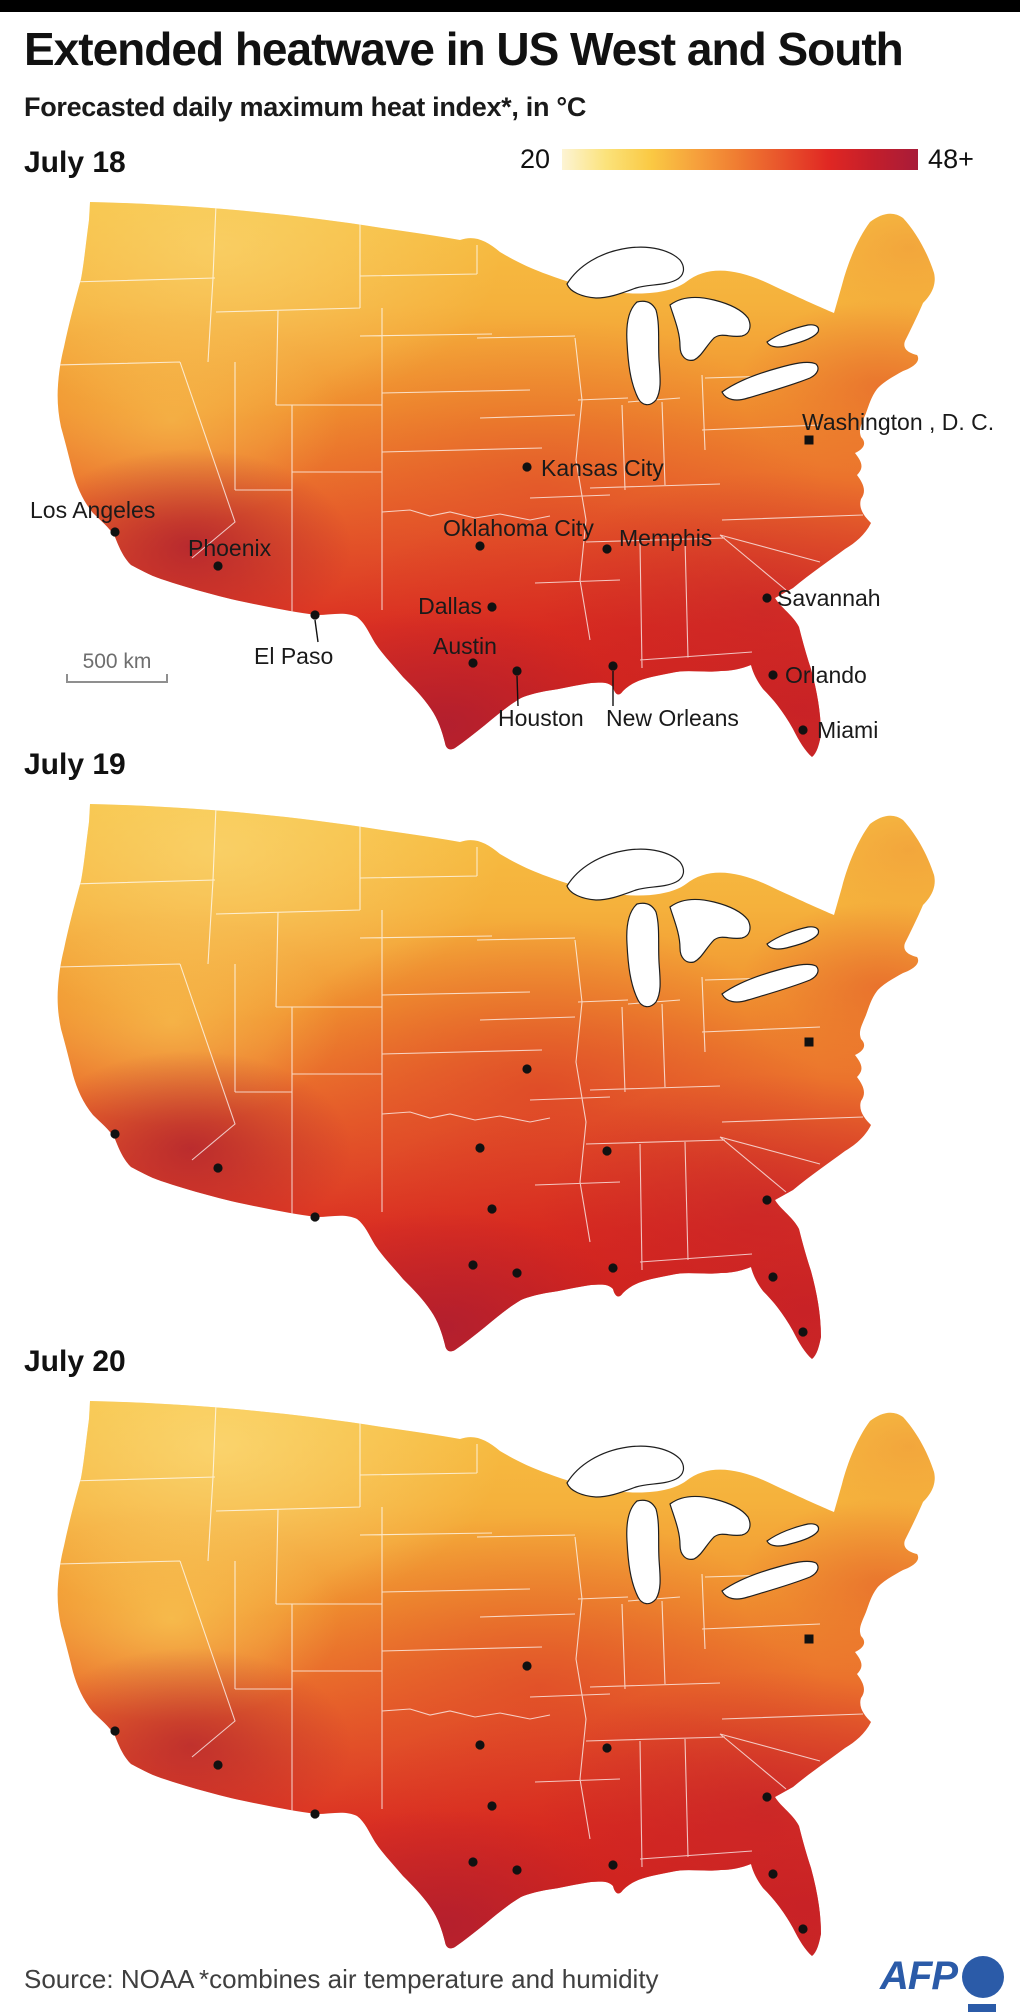 The image size is (1020, 2012). What do you see at coordinates (898, 422) in the screenshot?
I see `city-label: Washington , D. C.` at bounding box center [898, 422].